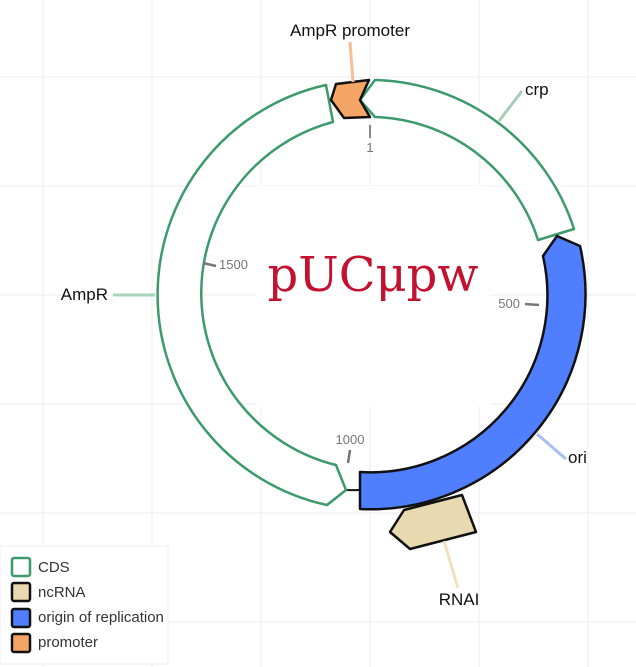 This screenshot has width=636, height=667. Describe the element at coordinates (577, 457) in the screenshot. I see `feature-label-ori: ori` at that location.